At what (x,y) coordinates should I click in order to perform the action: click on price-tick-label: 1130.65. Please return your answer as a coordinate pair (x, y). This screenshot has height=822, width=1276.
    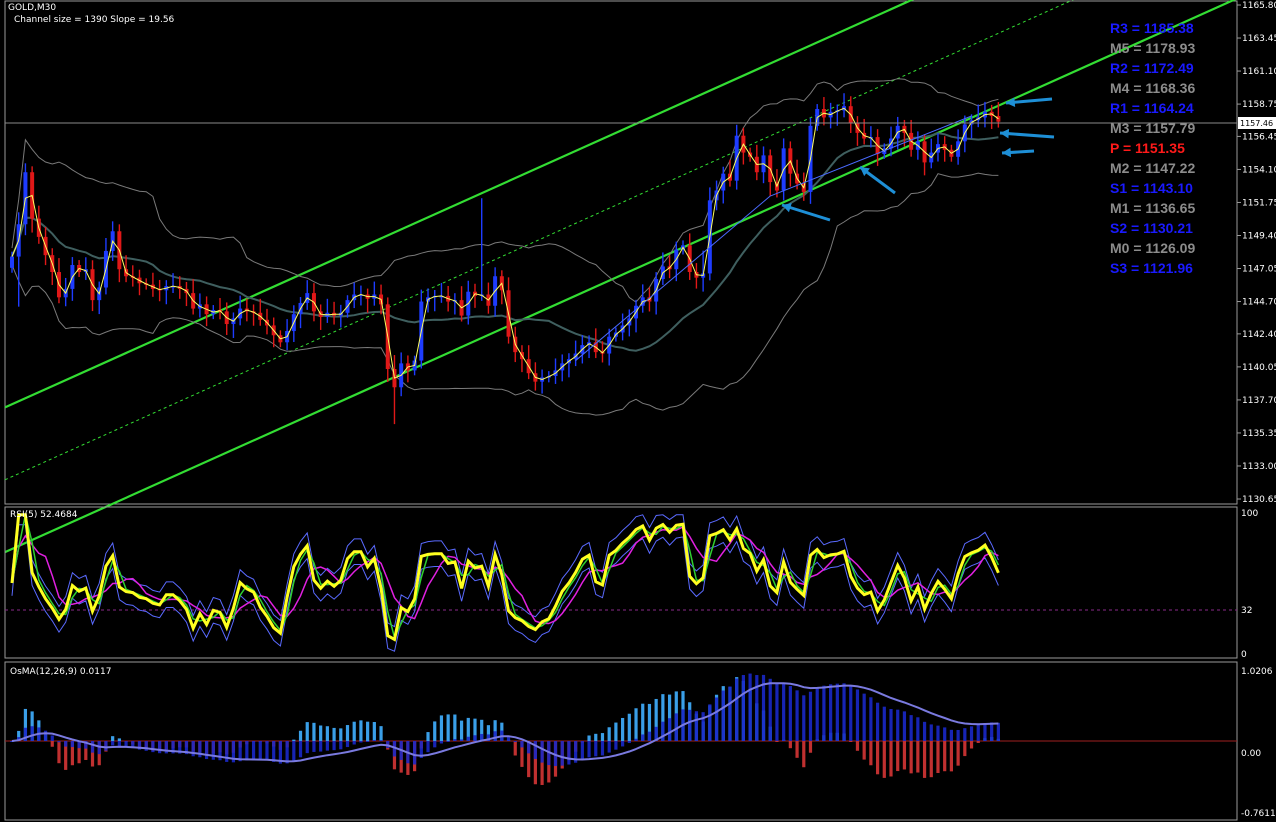
    Looking at the image, I should click on (1259, 500).